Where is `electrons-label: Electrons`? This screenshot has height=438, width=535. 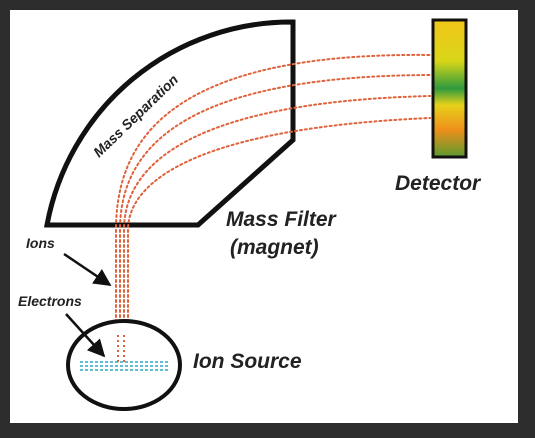
electrons-label: Electrons is located at coordinates (50, 301).